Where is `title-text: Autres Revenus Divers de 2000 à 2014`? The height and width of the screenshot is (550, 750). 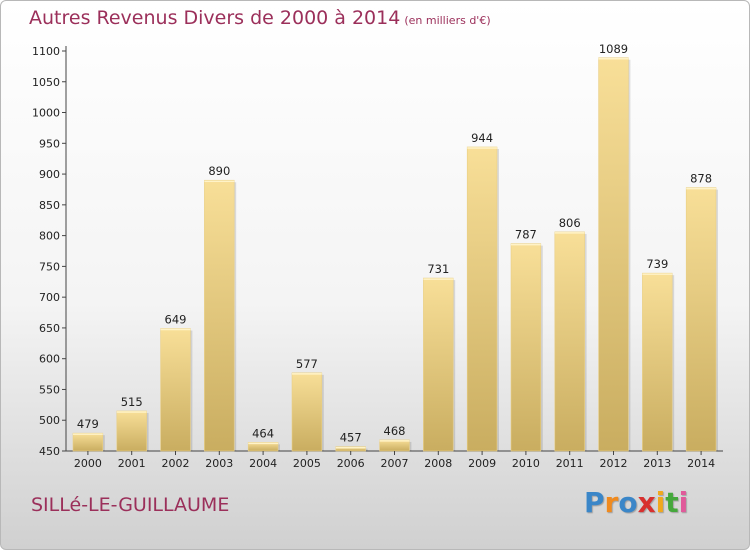
title-text: Autres Revenus Divers de 2000 à 2014 is located at coordinates (215, 18).